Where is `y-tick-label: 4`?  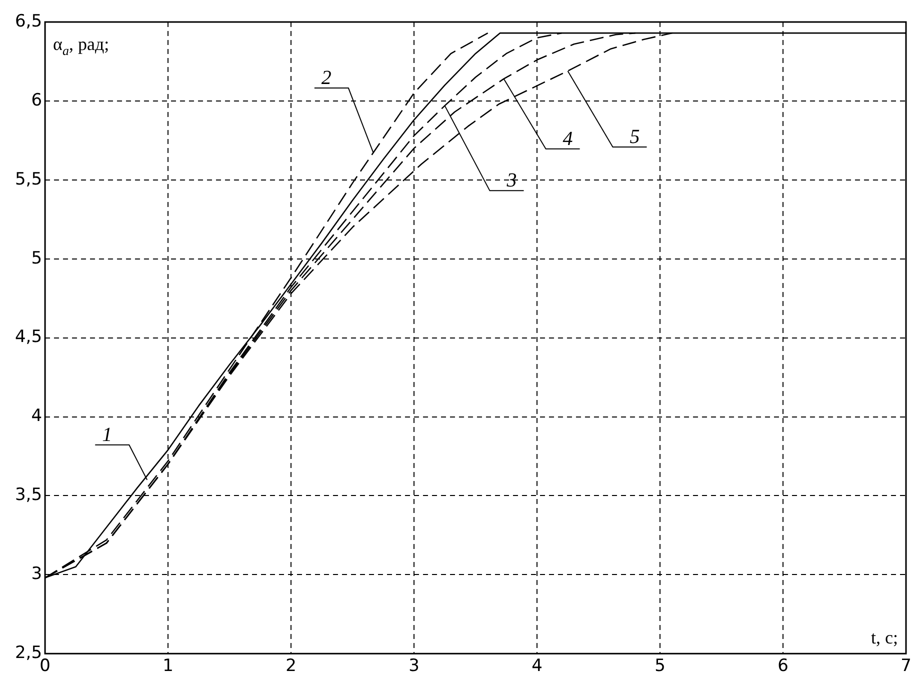 y-tick-label: 4 is located at coordinates (36, 416).